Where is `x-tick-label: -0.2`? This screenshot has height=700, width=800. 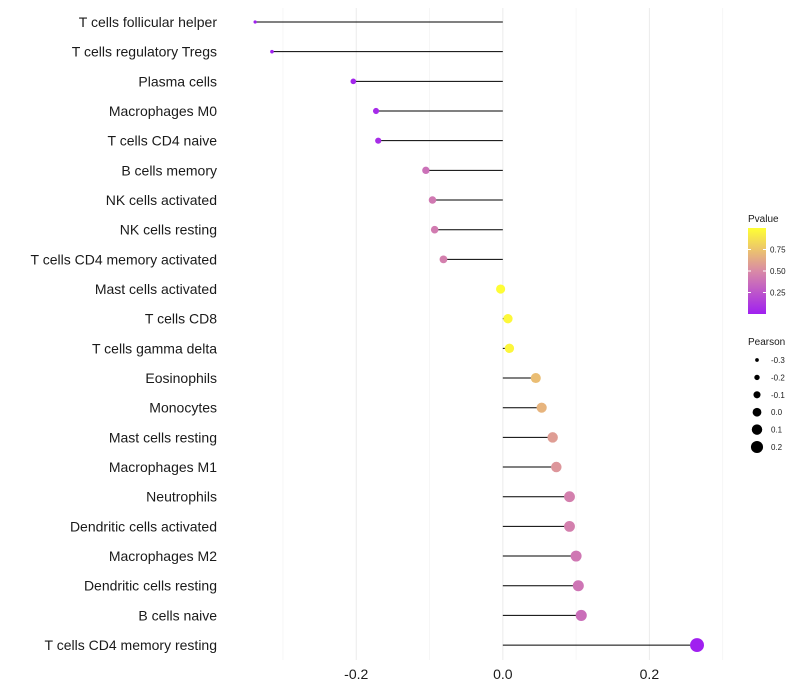
x-tick-label: -0.2 is located at coordinates (356, 674).